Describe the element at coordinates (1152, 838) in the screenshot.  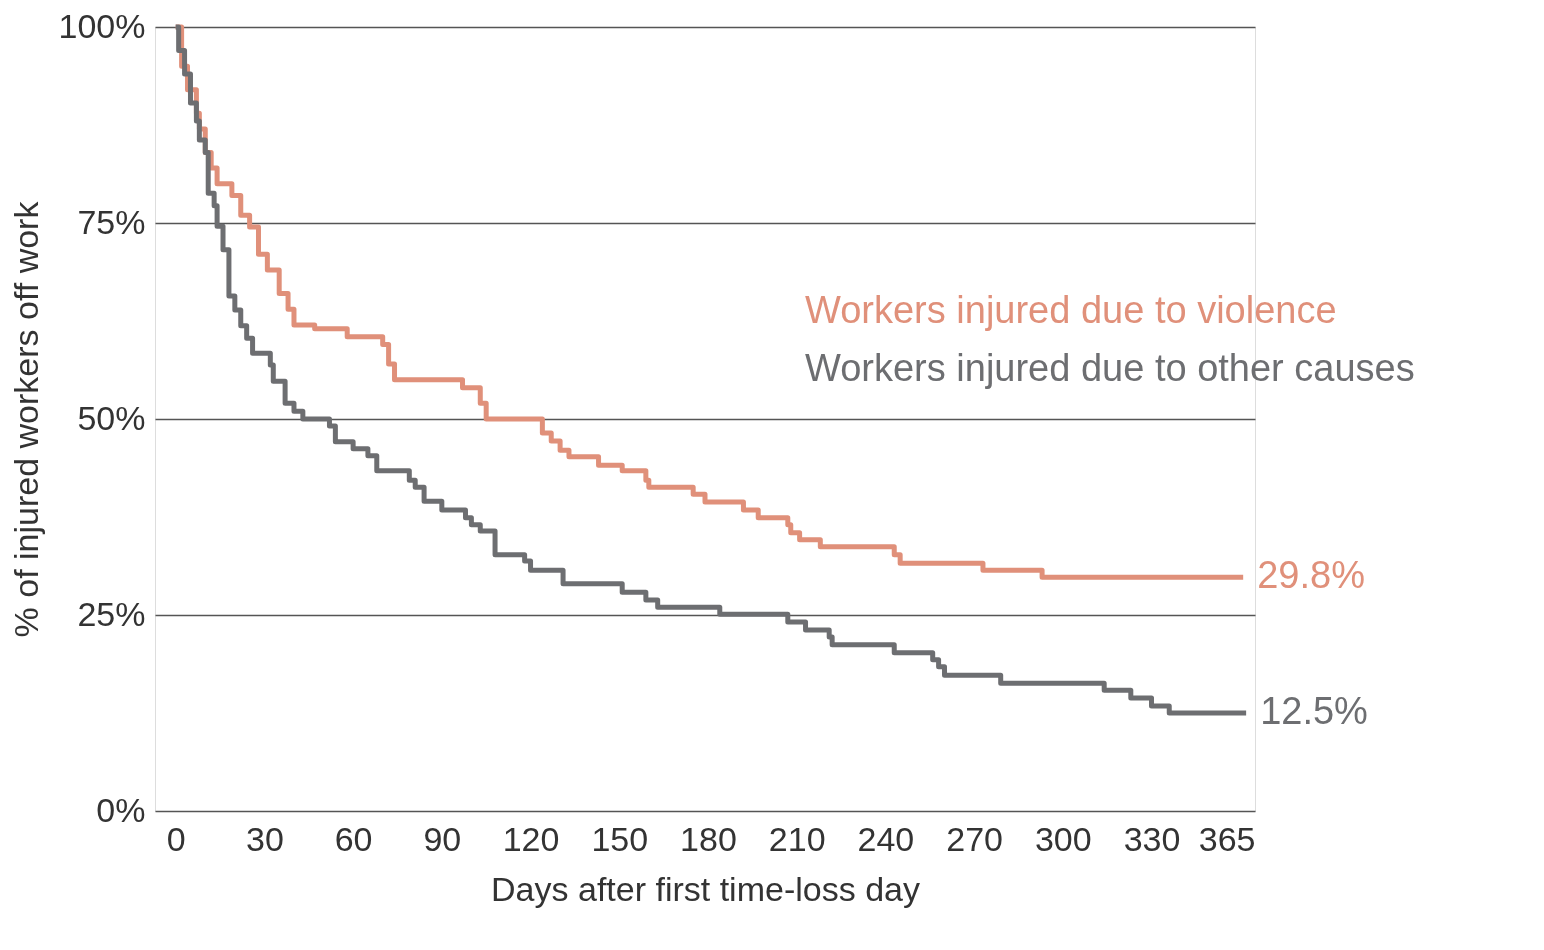
I see `x-tick-label: 330` at that location.